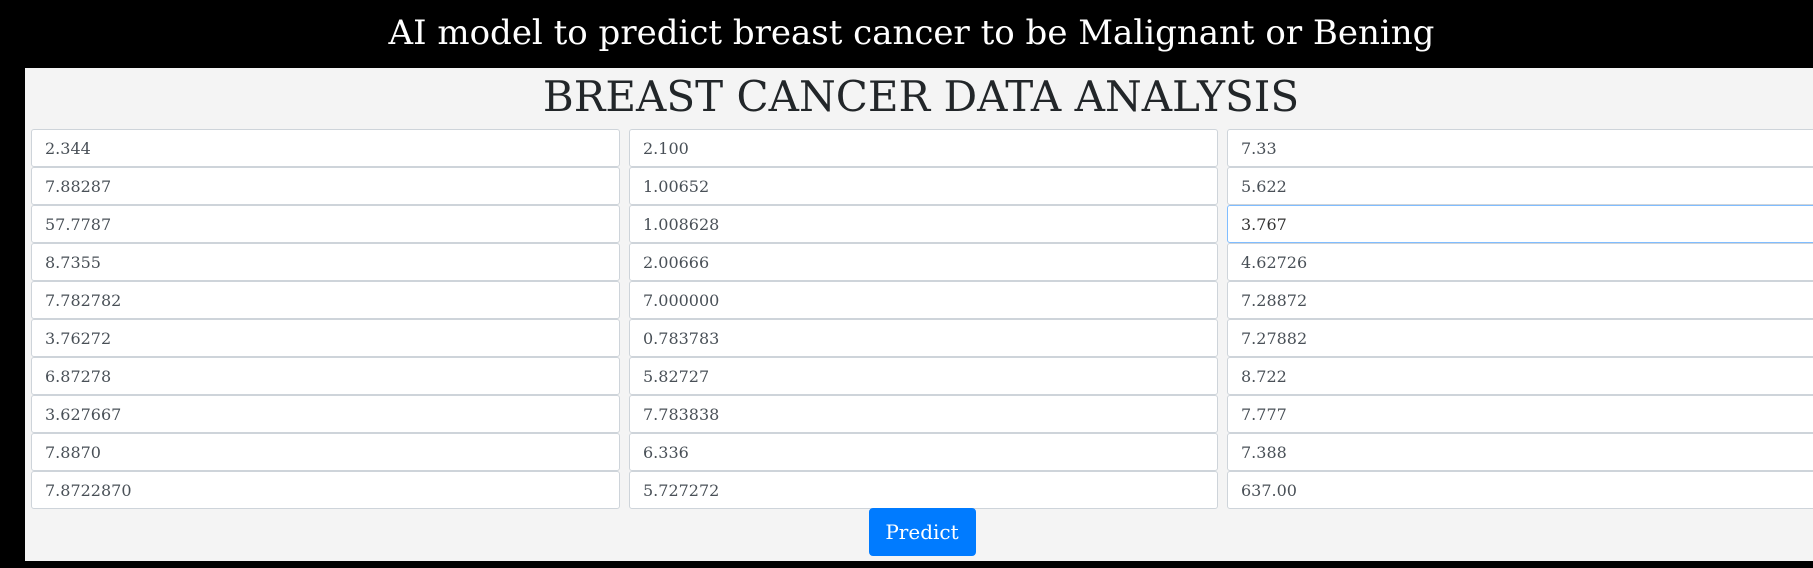  I want to click on predict-button: Predict, so click(922, 532).